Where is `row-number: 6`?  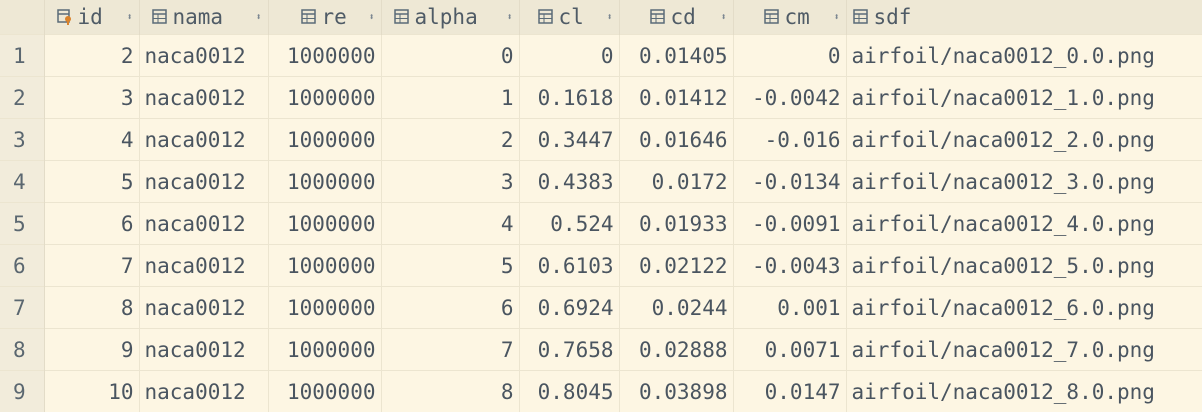 row-number: 6 is located at coordinates (22, 266).